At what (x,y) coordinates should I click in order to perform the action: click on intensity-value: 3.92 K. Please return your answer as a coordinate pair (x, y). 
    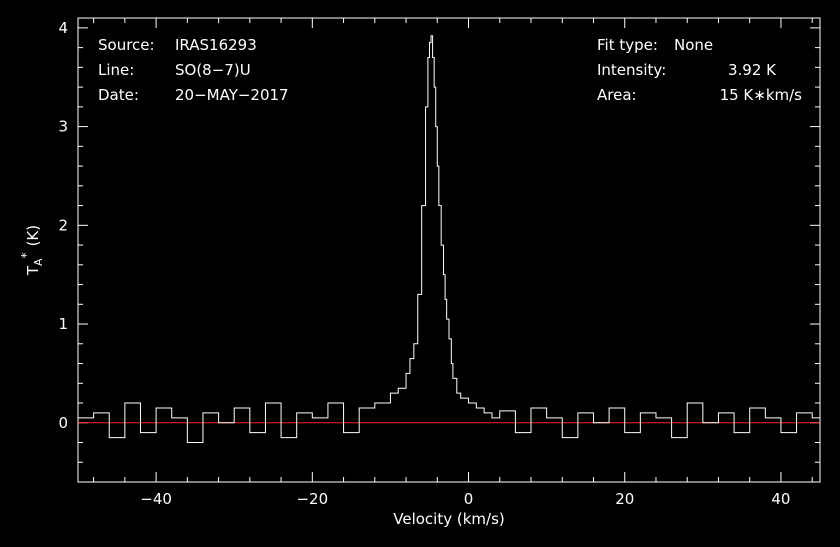
    Looking at the image, I should click on (752, 70).